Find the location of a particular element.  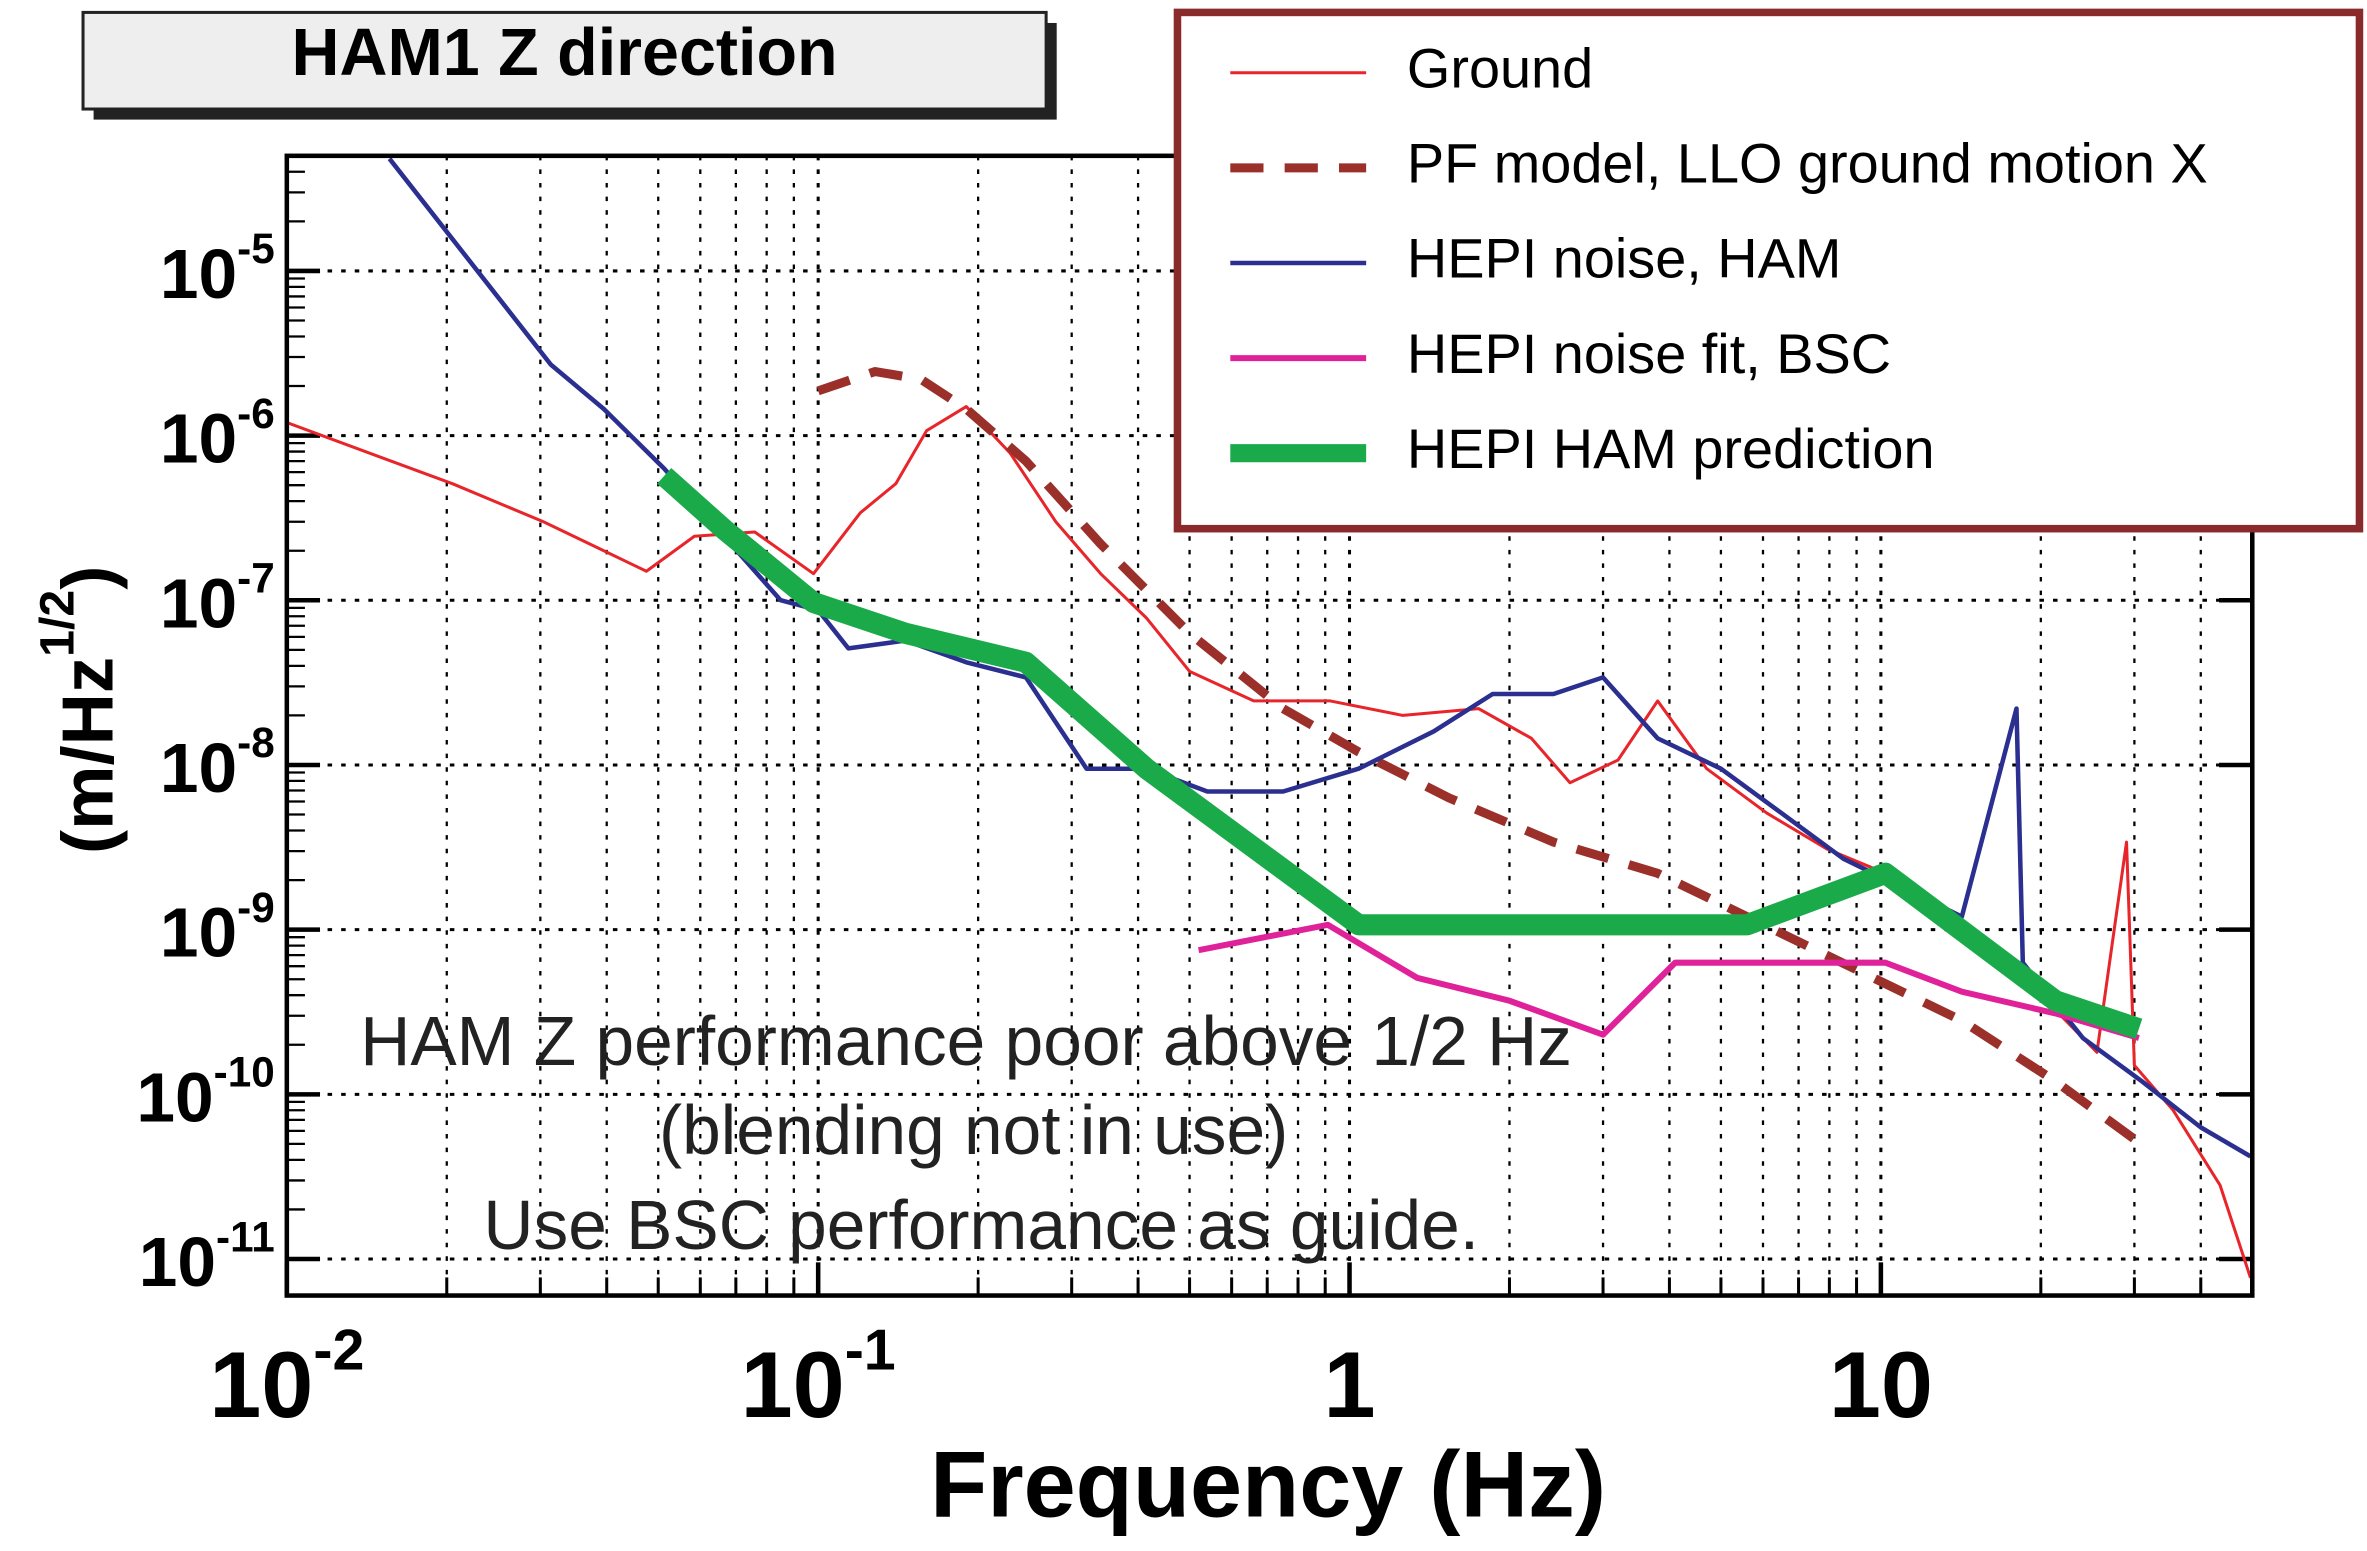

y-axis-label: (m/Hz1/2) is located at coordinates (79, 710).